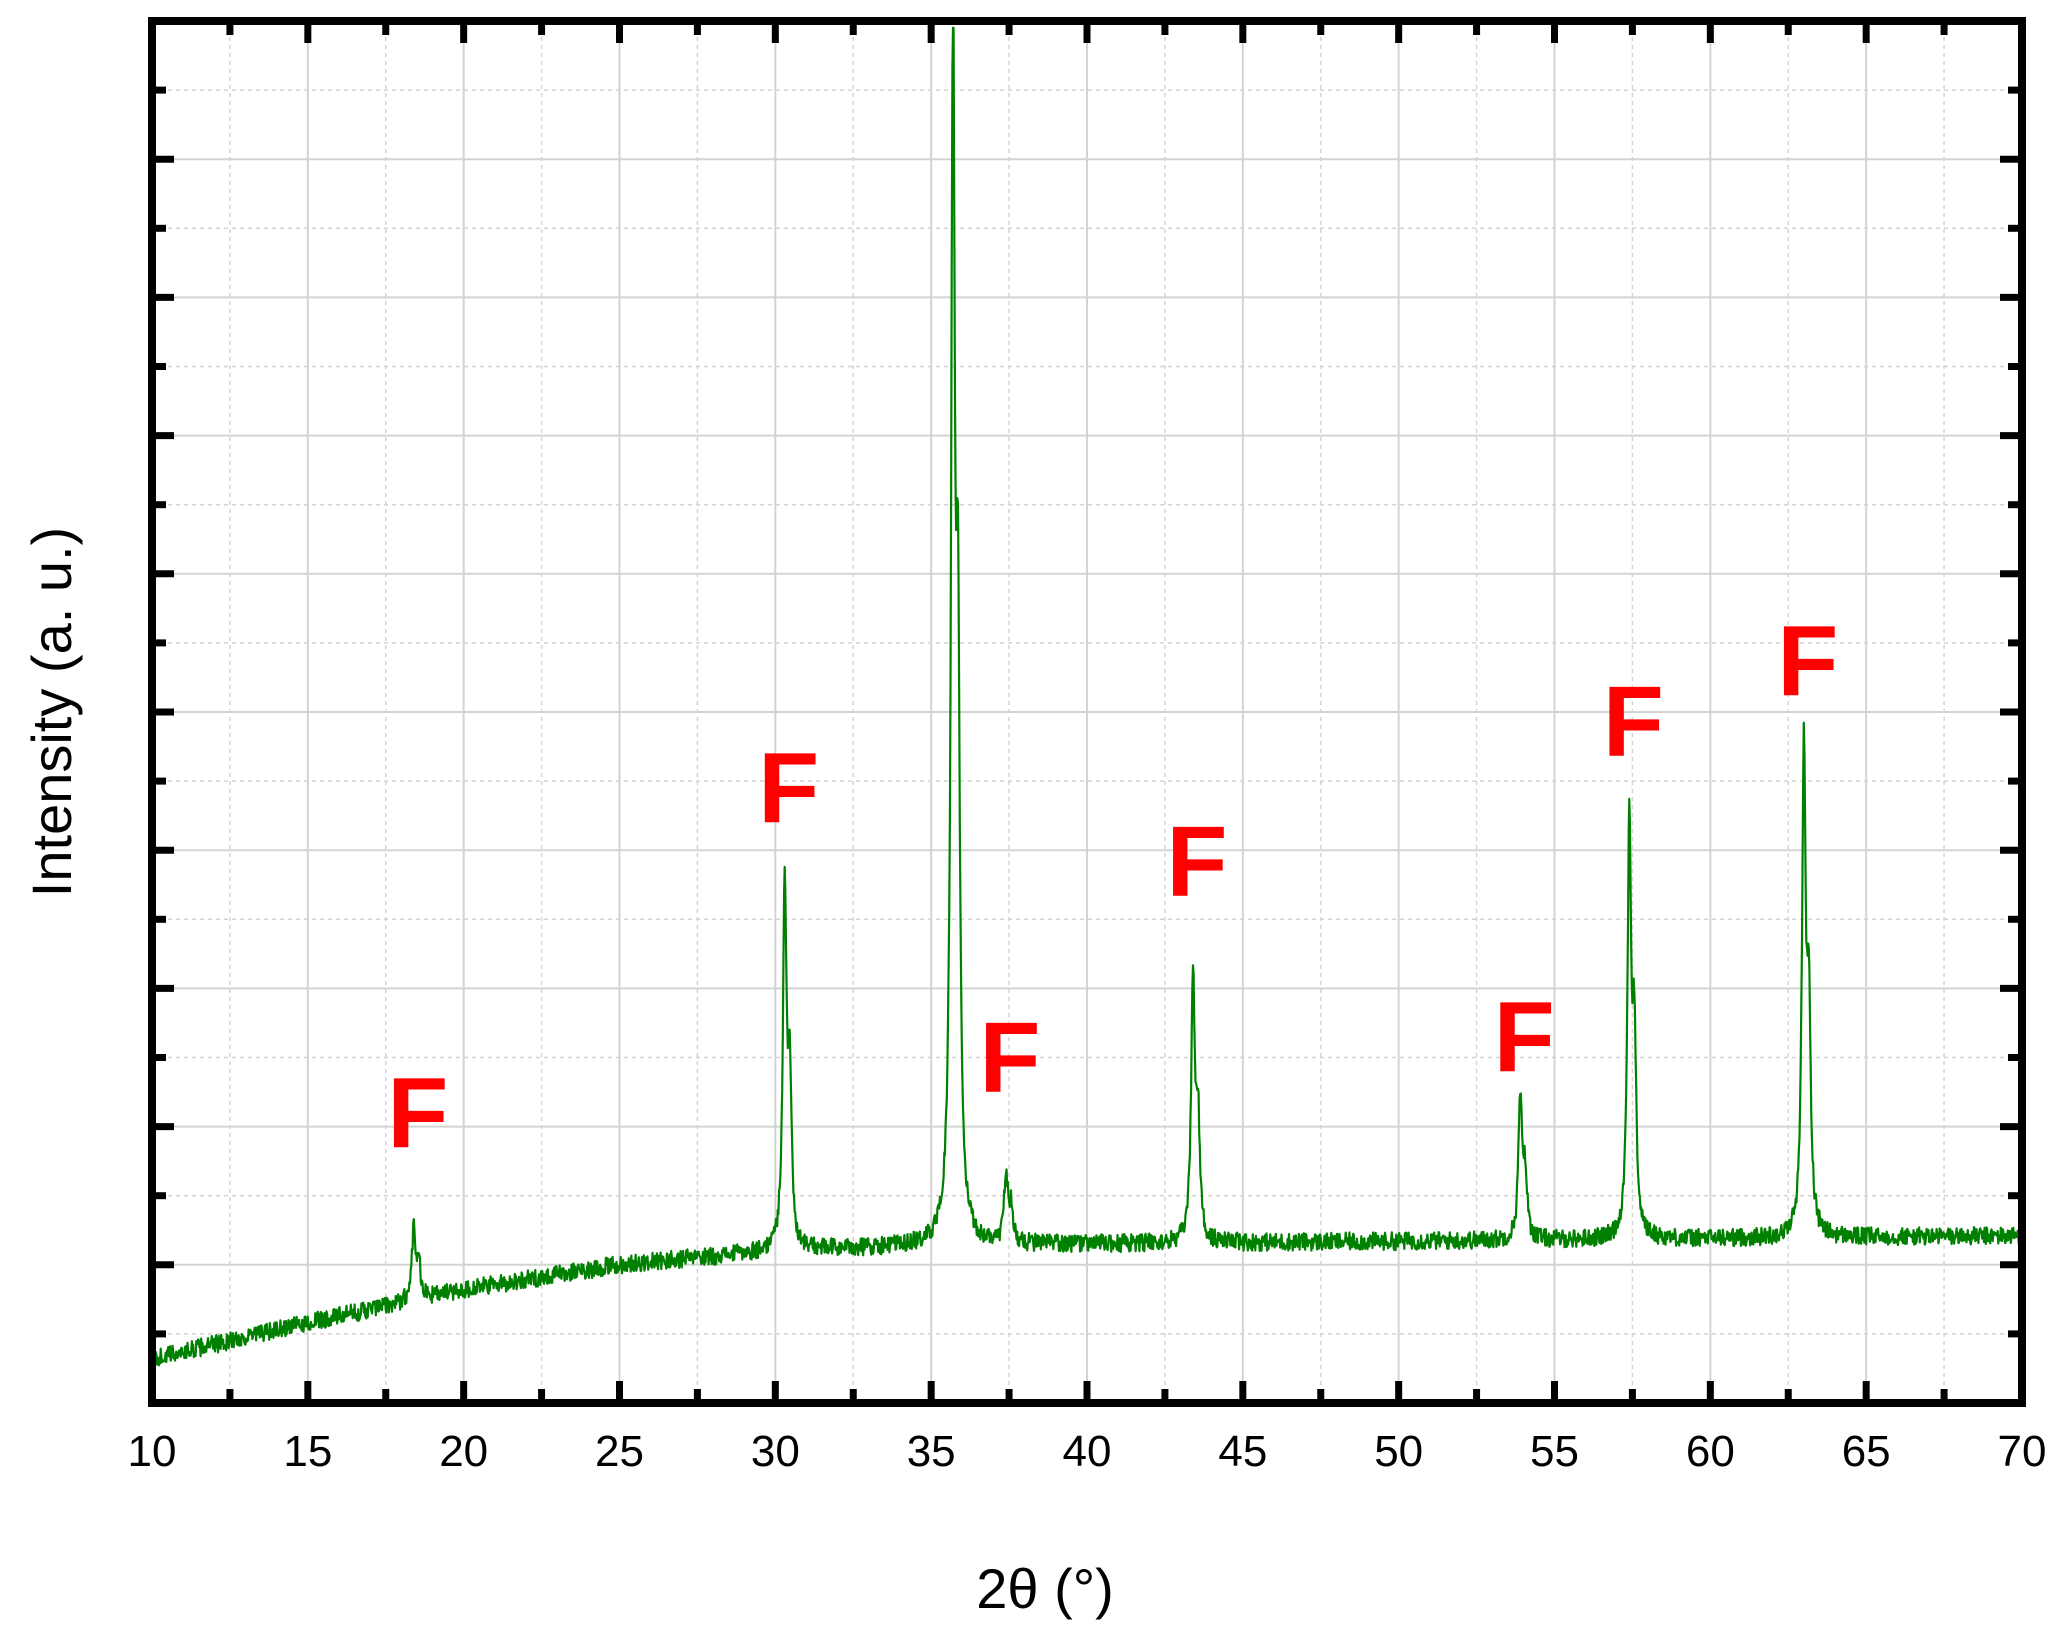 The width and height of the screenshot is (2065, 1641). Describe the element at coordinates (51, 712) in the screenshot. I see `y-axis-title: Intensity (a. u.)` at that location.